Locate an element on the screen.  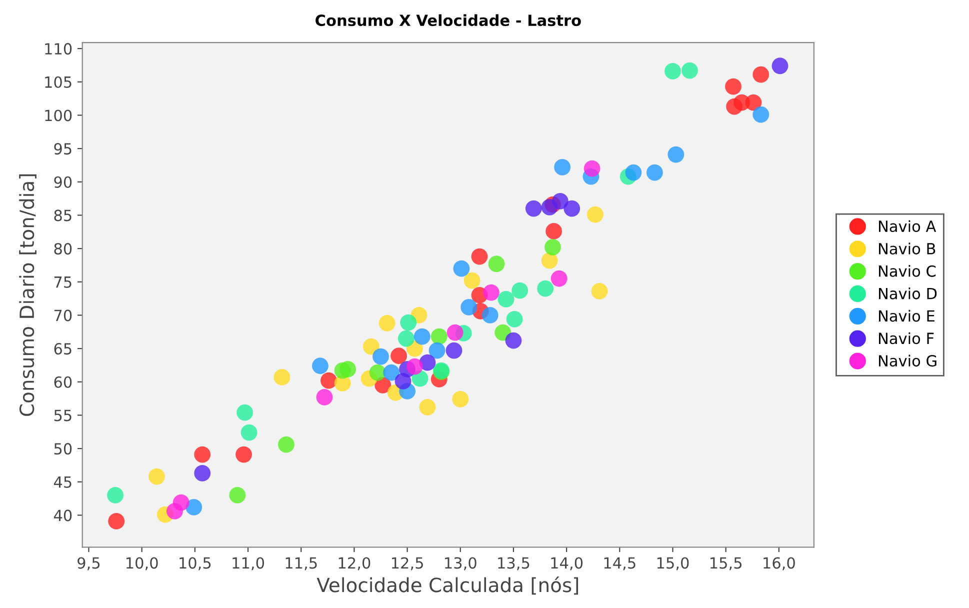
legend-label: Navio G is located at coordinates (907, 360).